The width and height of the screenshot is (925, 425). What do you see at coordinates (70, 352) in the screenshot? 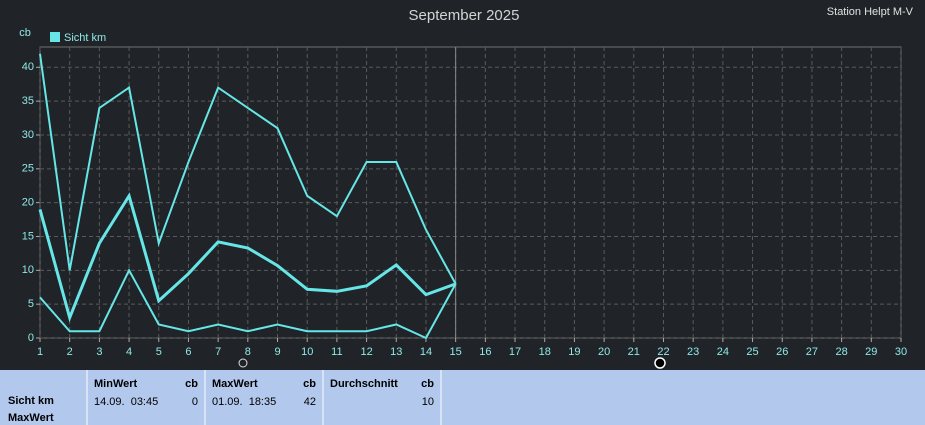
I see `x-tick-label: 2` at bounding box center [70, 352].